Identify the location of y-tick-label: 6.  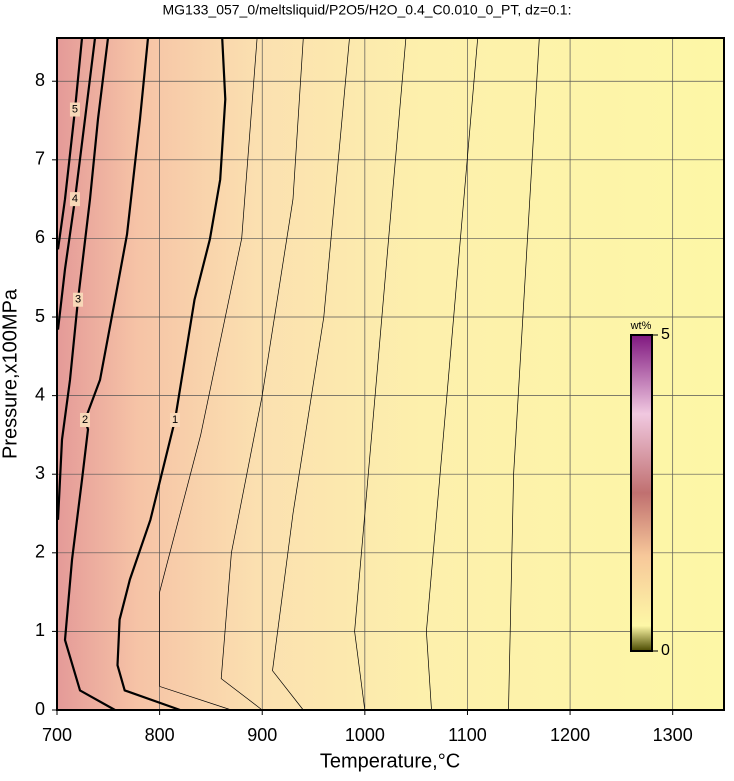
(40, 237).